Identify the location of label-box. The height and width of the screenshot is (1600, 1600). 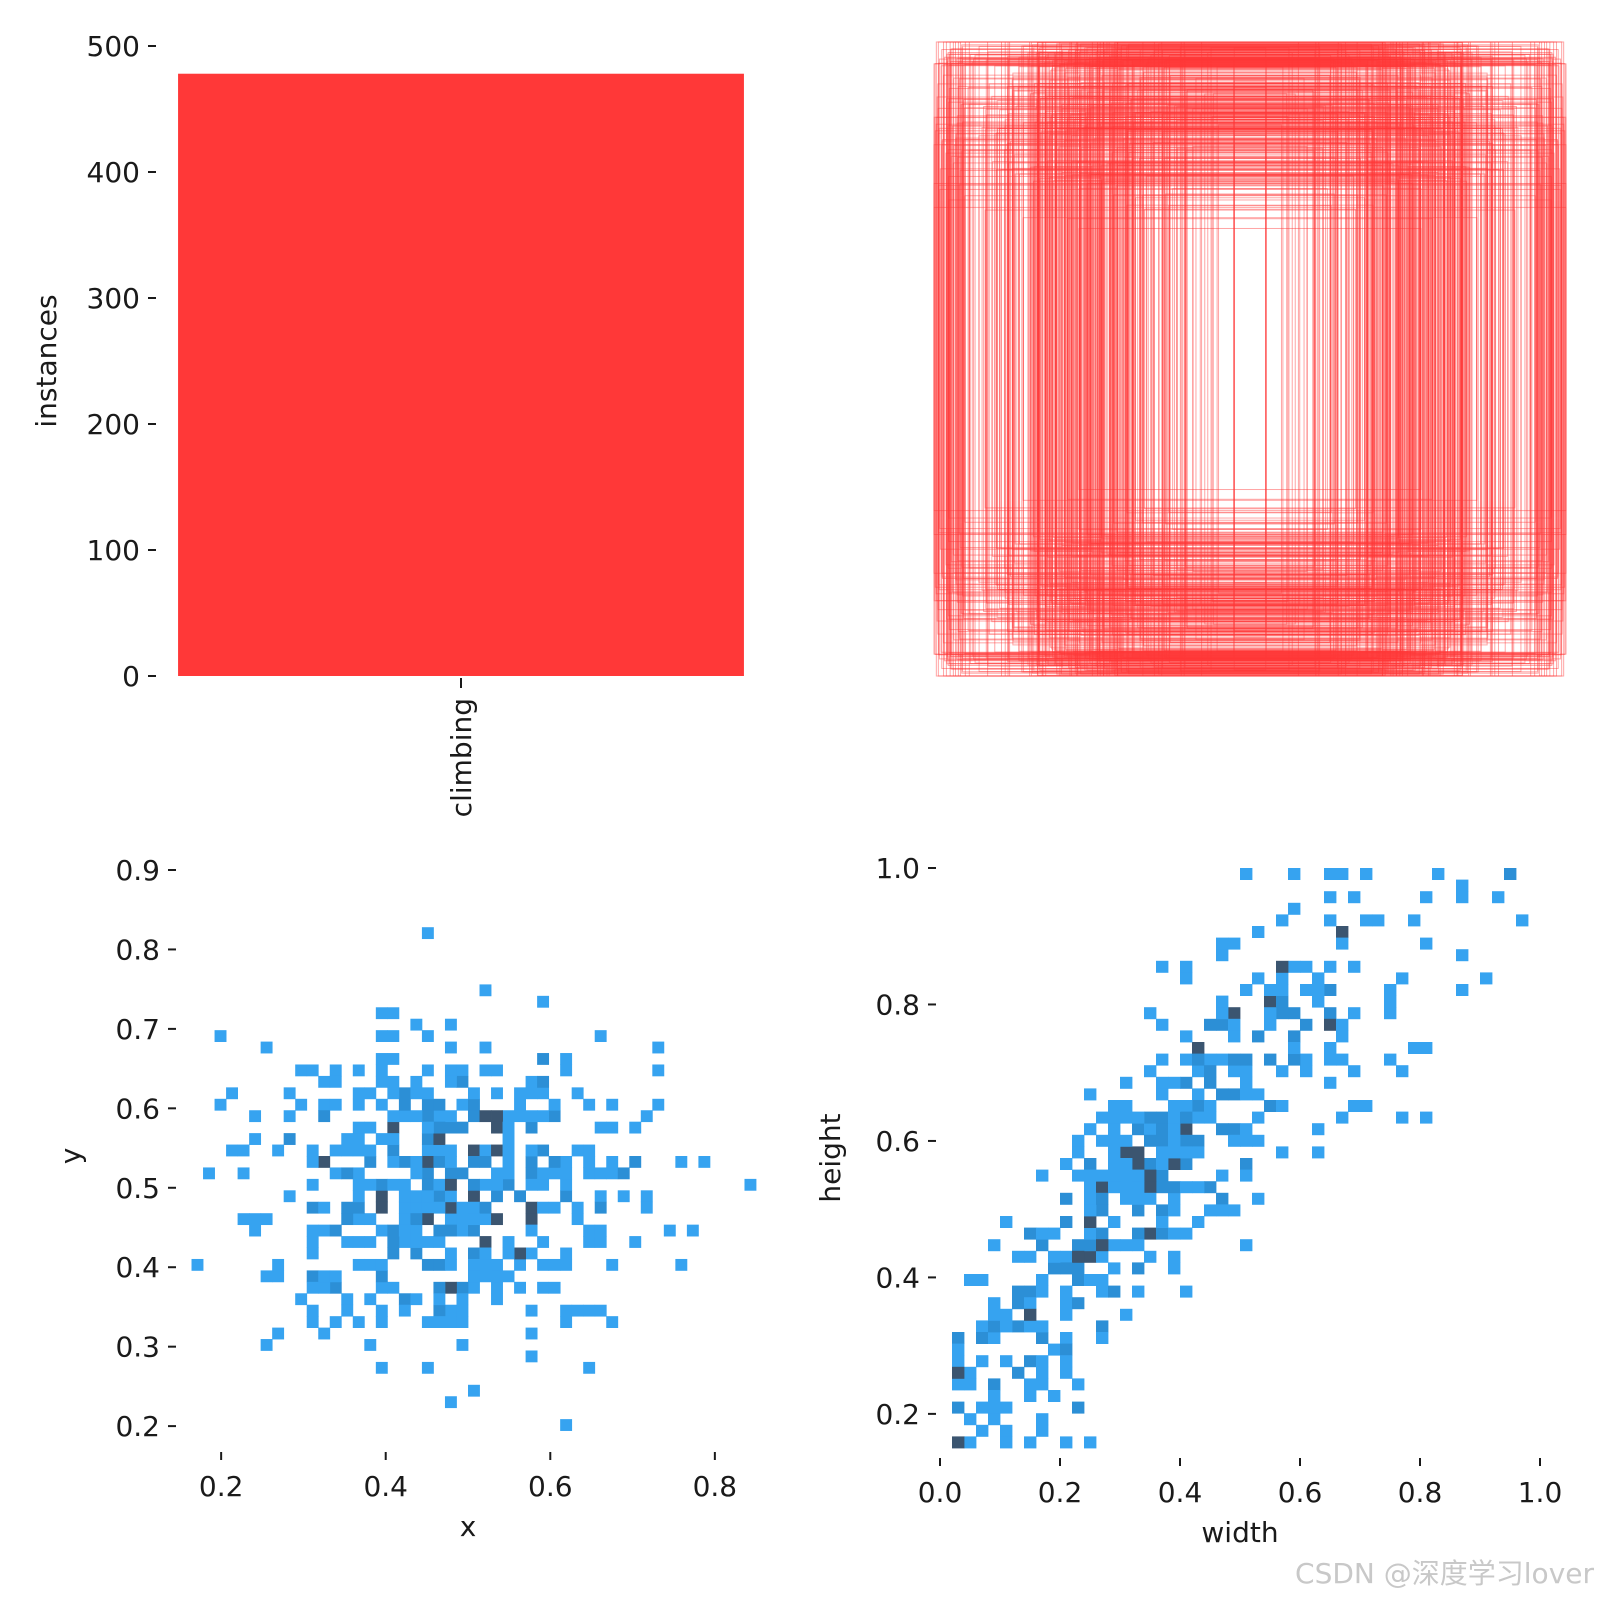
(1250, 359).